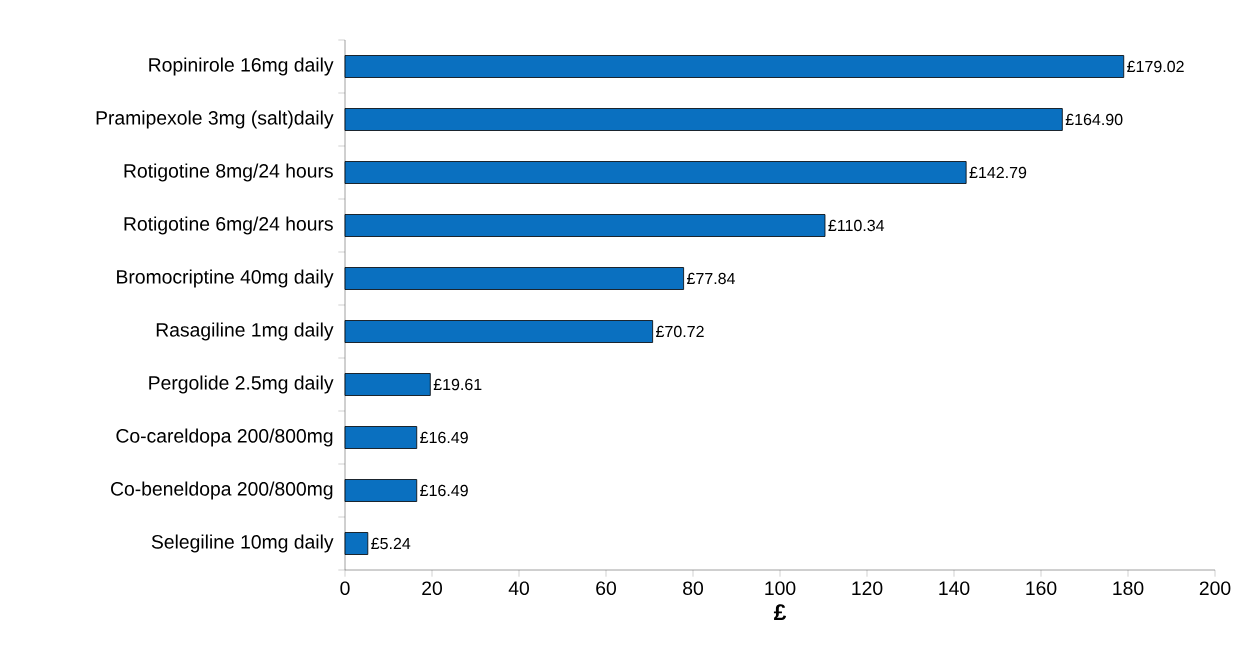 This screenshot has height=653, width=1237. I want to click on y-tick-label: Co-careldopa 200/800mg, so click(224, 437).